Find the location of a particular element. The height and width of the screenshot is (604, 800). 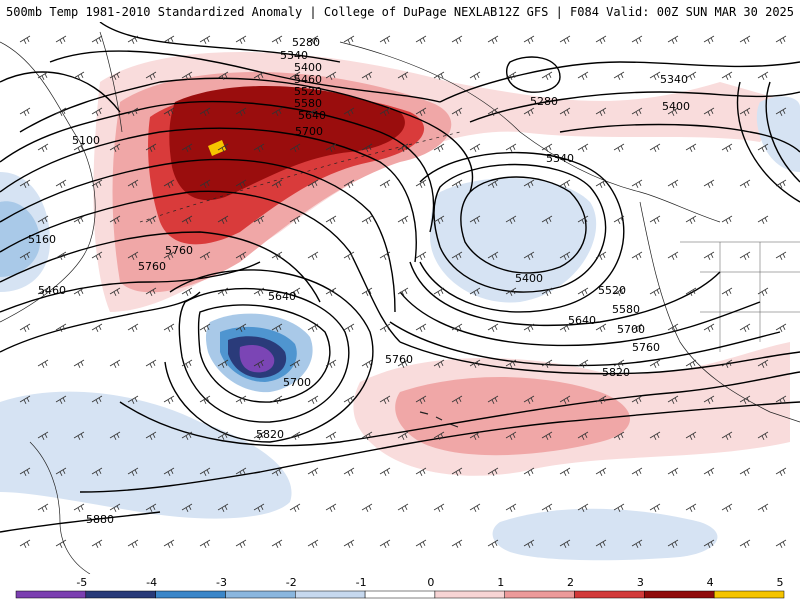

contour-label: 5100 is located at coordinates (86, 140).